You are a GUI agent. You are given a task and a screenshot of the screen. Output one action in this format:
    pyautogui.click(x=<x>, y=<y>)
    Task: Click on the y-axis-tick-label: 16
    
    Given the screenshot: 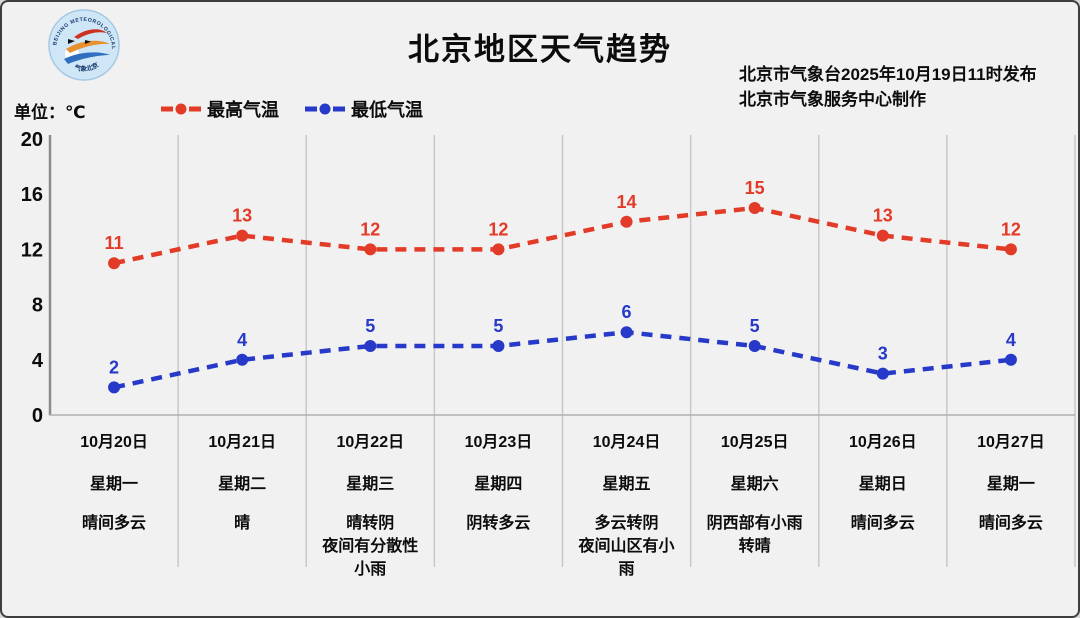 What is the action you would take?
    pyautogui.click(x=32, y=195)
    